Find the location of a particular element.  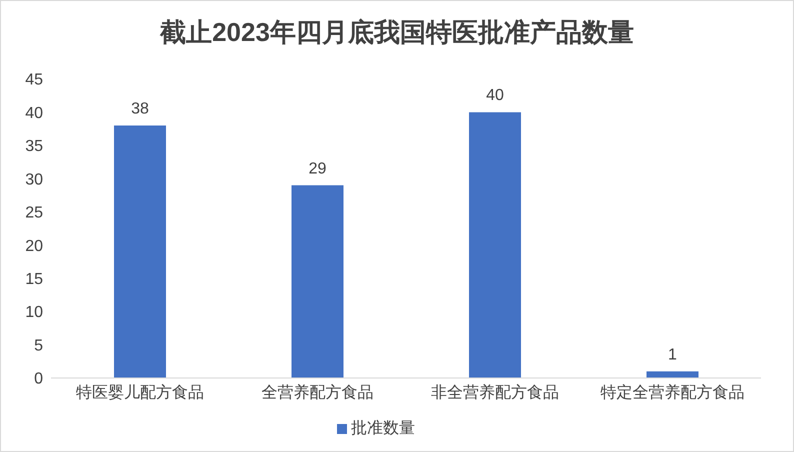

x-tick-label: 特定全营养配方食品 is located at coordinates (672, 392).